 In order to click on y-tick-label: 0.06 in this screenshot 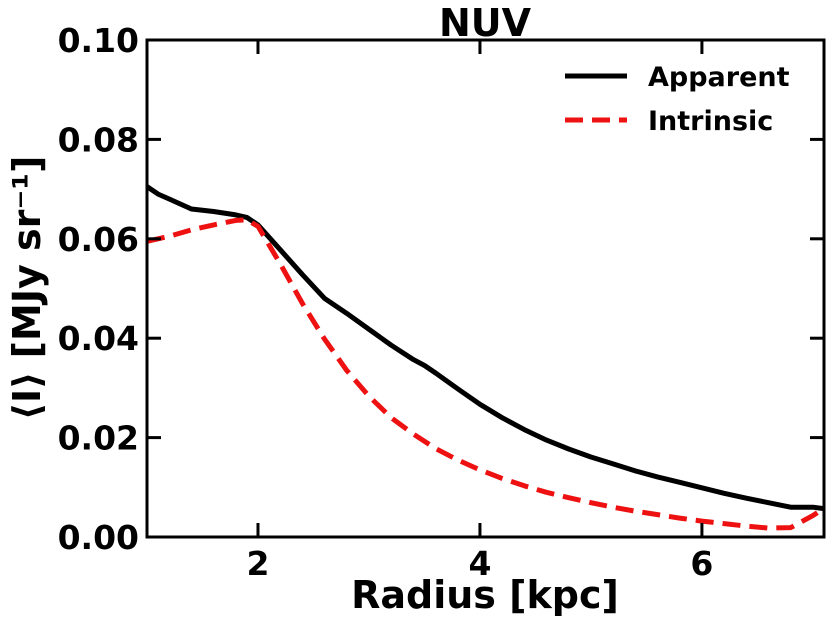, I will do `click(98, 239)`.